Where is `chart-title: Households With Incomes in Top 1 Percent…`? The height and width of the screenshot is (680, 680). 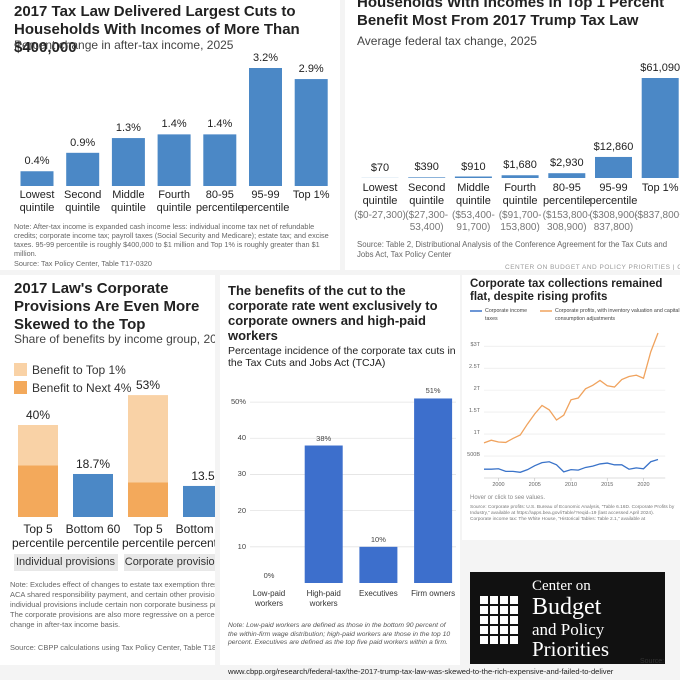
chart-title: Households With Incomes in Top 1 Percent… is located at coordinates (511, 14).